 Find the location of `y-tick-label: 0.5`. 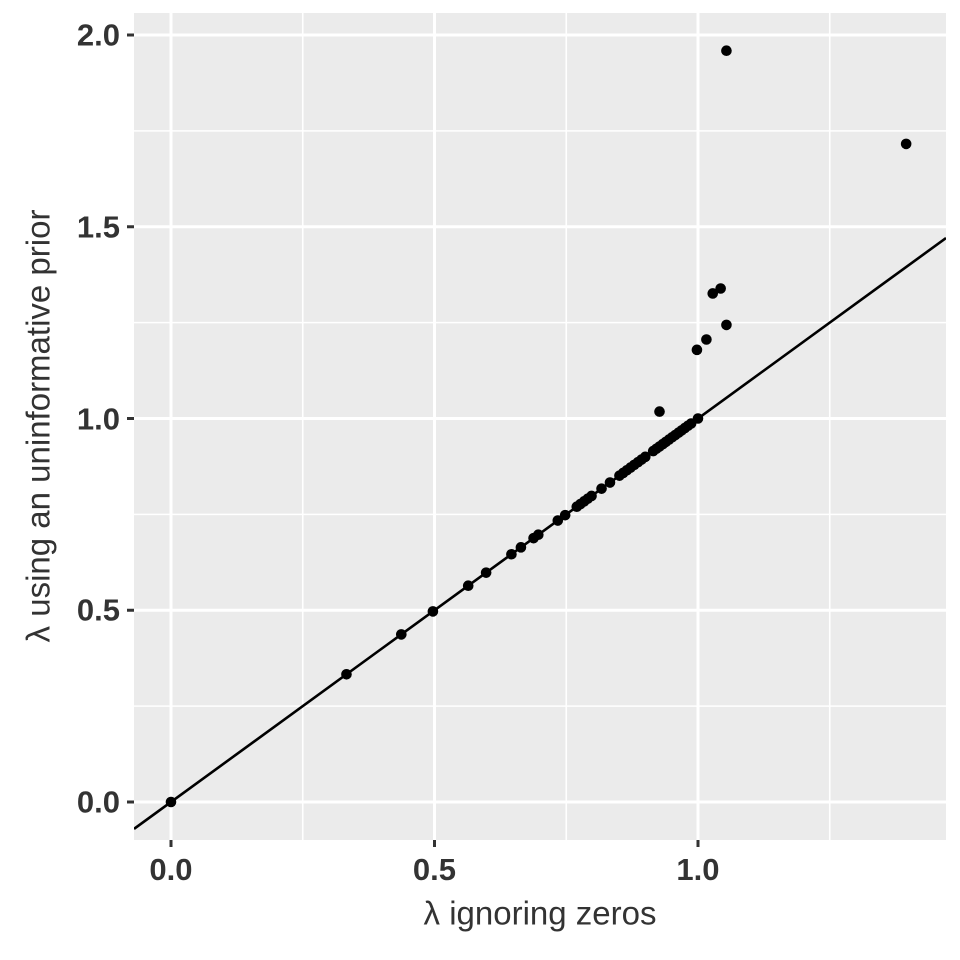

y-tick-label: 0.5 is located at coordinates (98, 610).